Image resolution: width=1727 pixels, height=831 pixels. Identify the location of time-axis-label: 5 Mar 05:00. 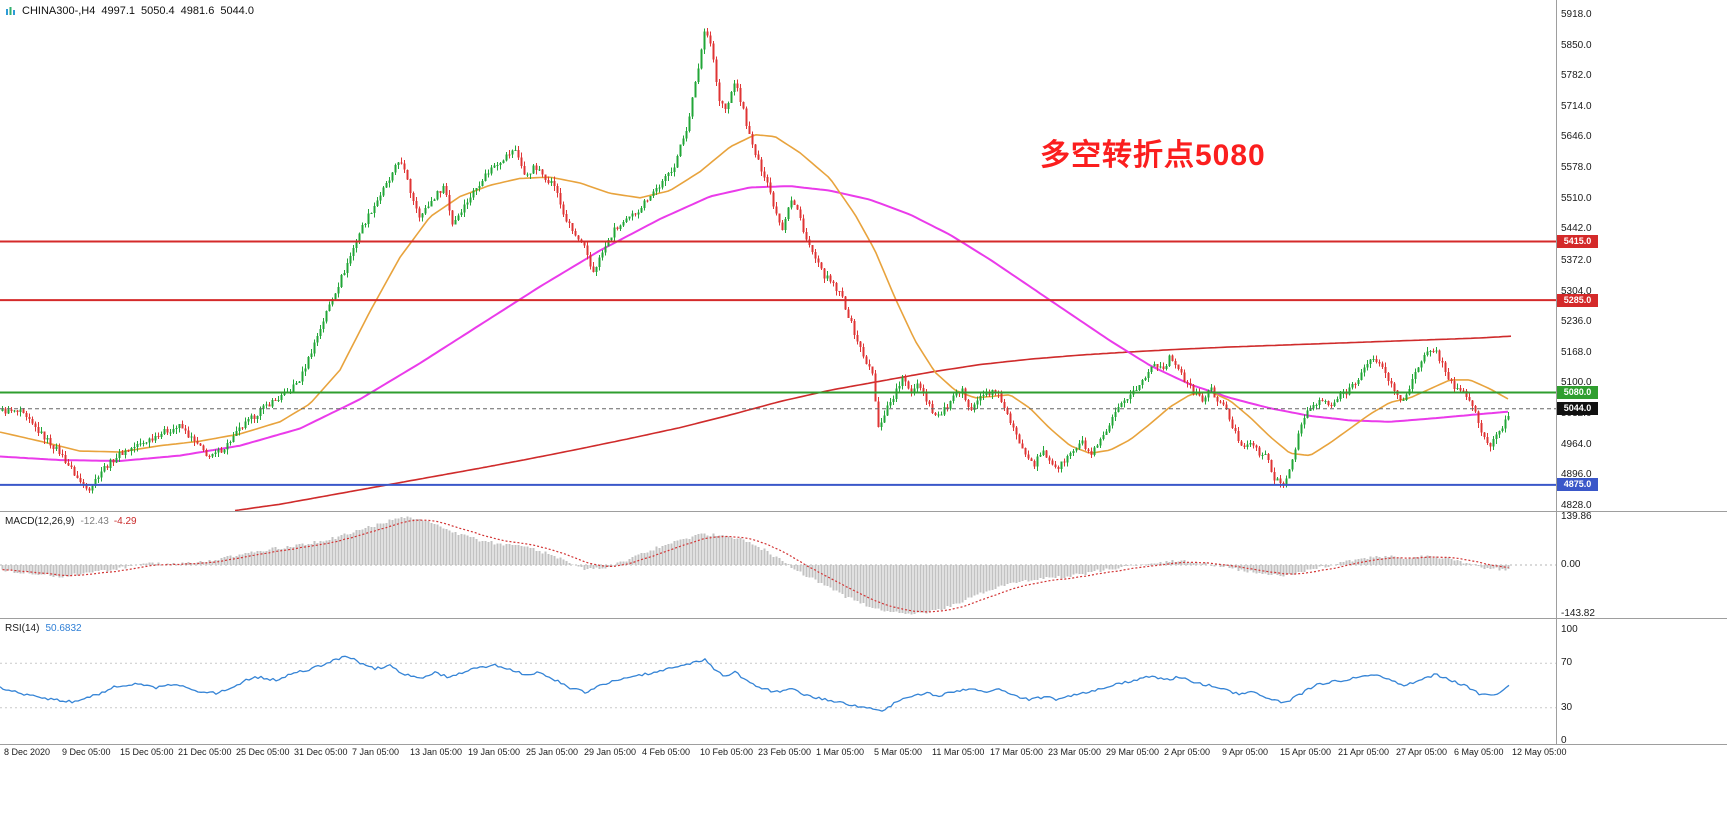
(898, 752).